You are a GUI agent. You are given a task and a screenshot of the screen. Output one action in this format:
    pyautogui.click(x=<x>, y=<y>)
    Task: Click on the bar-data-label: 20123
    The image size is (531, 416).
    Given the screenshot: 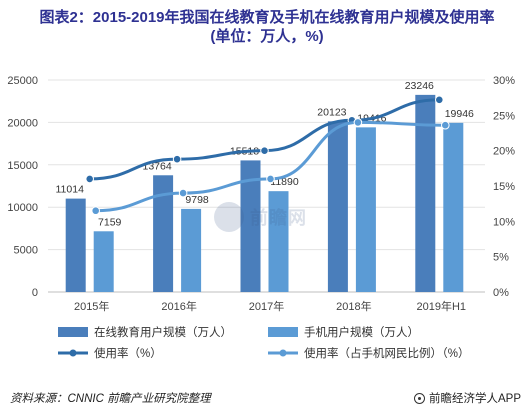 What is the action you would take?
    pyautogui.click(x=331, y=112)
    